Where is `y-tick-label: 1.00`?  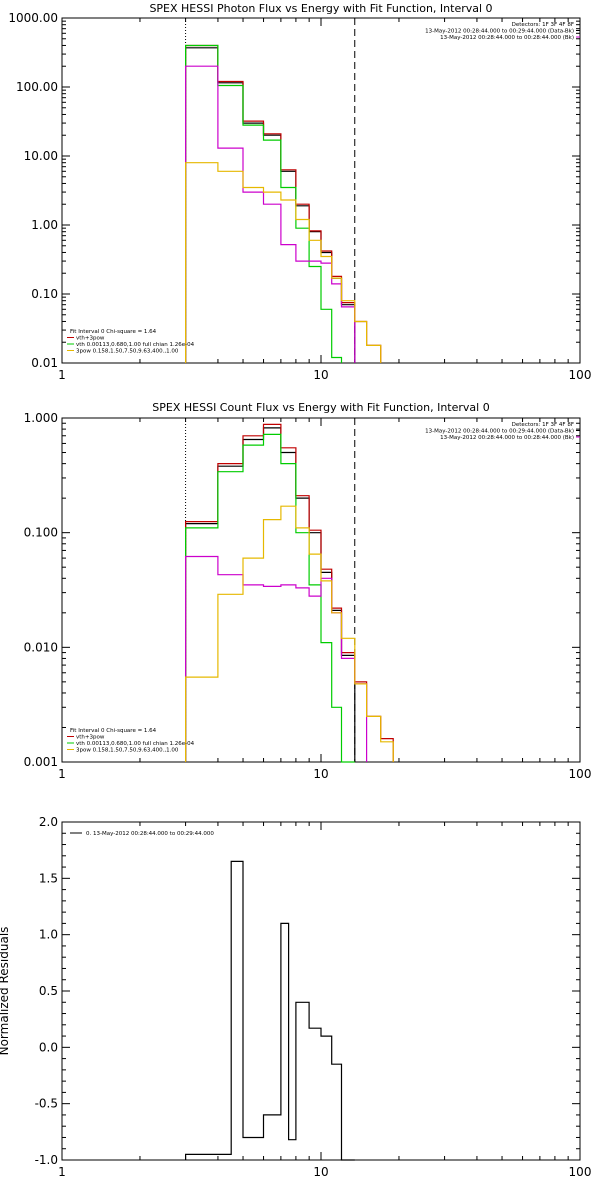
y-tick-label: 1.00 is located at coordinates (44, 225).